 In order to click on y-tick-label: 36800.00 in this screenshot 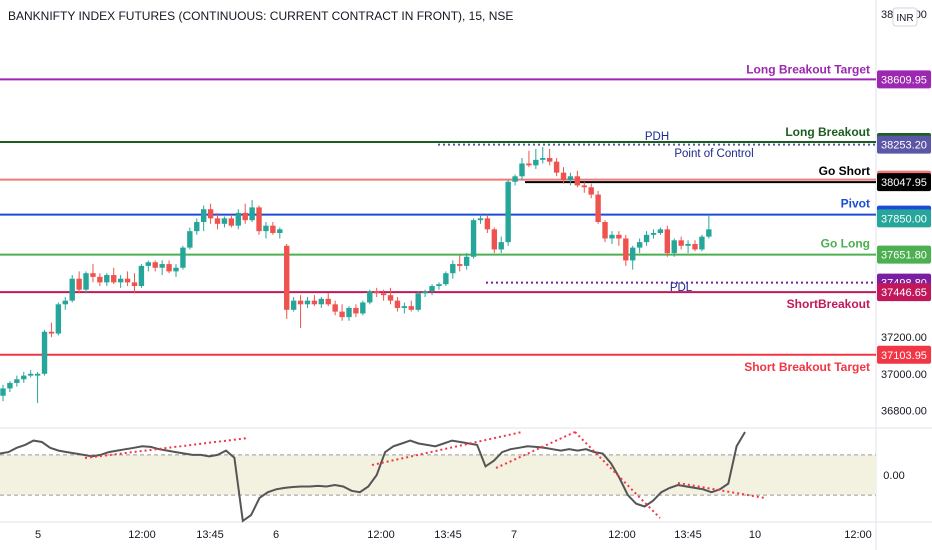, I will do `click(904, 411)`.